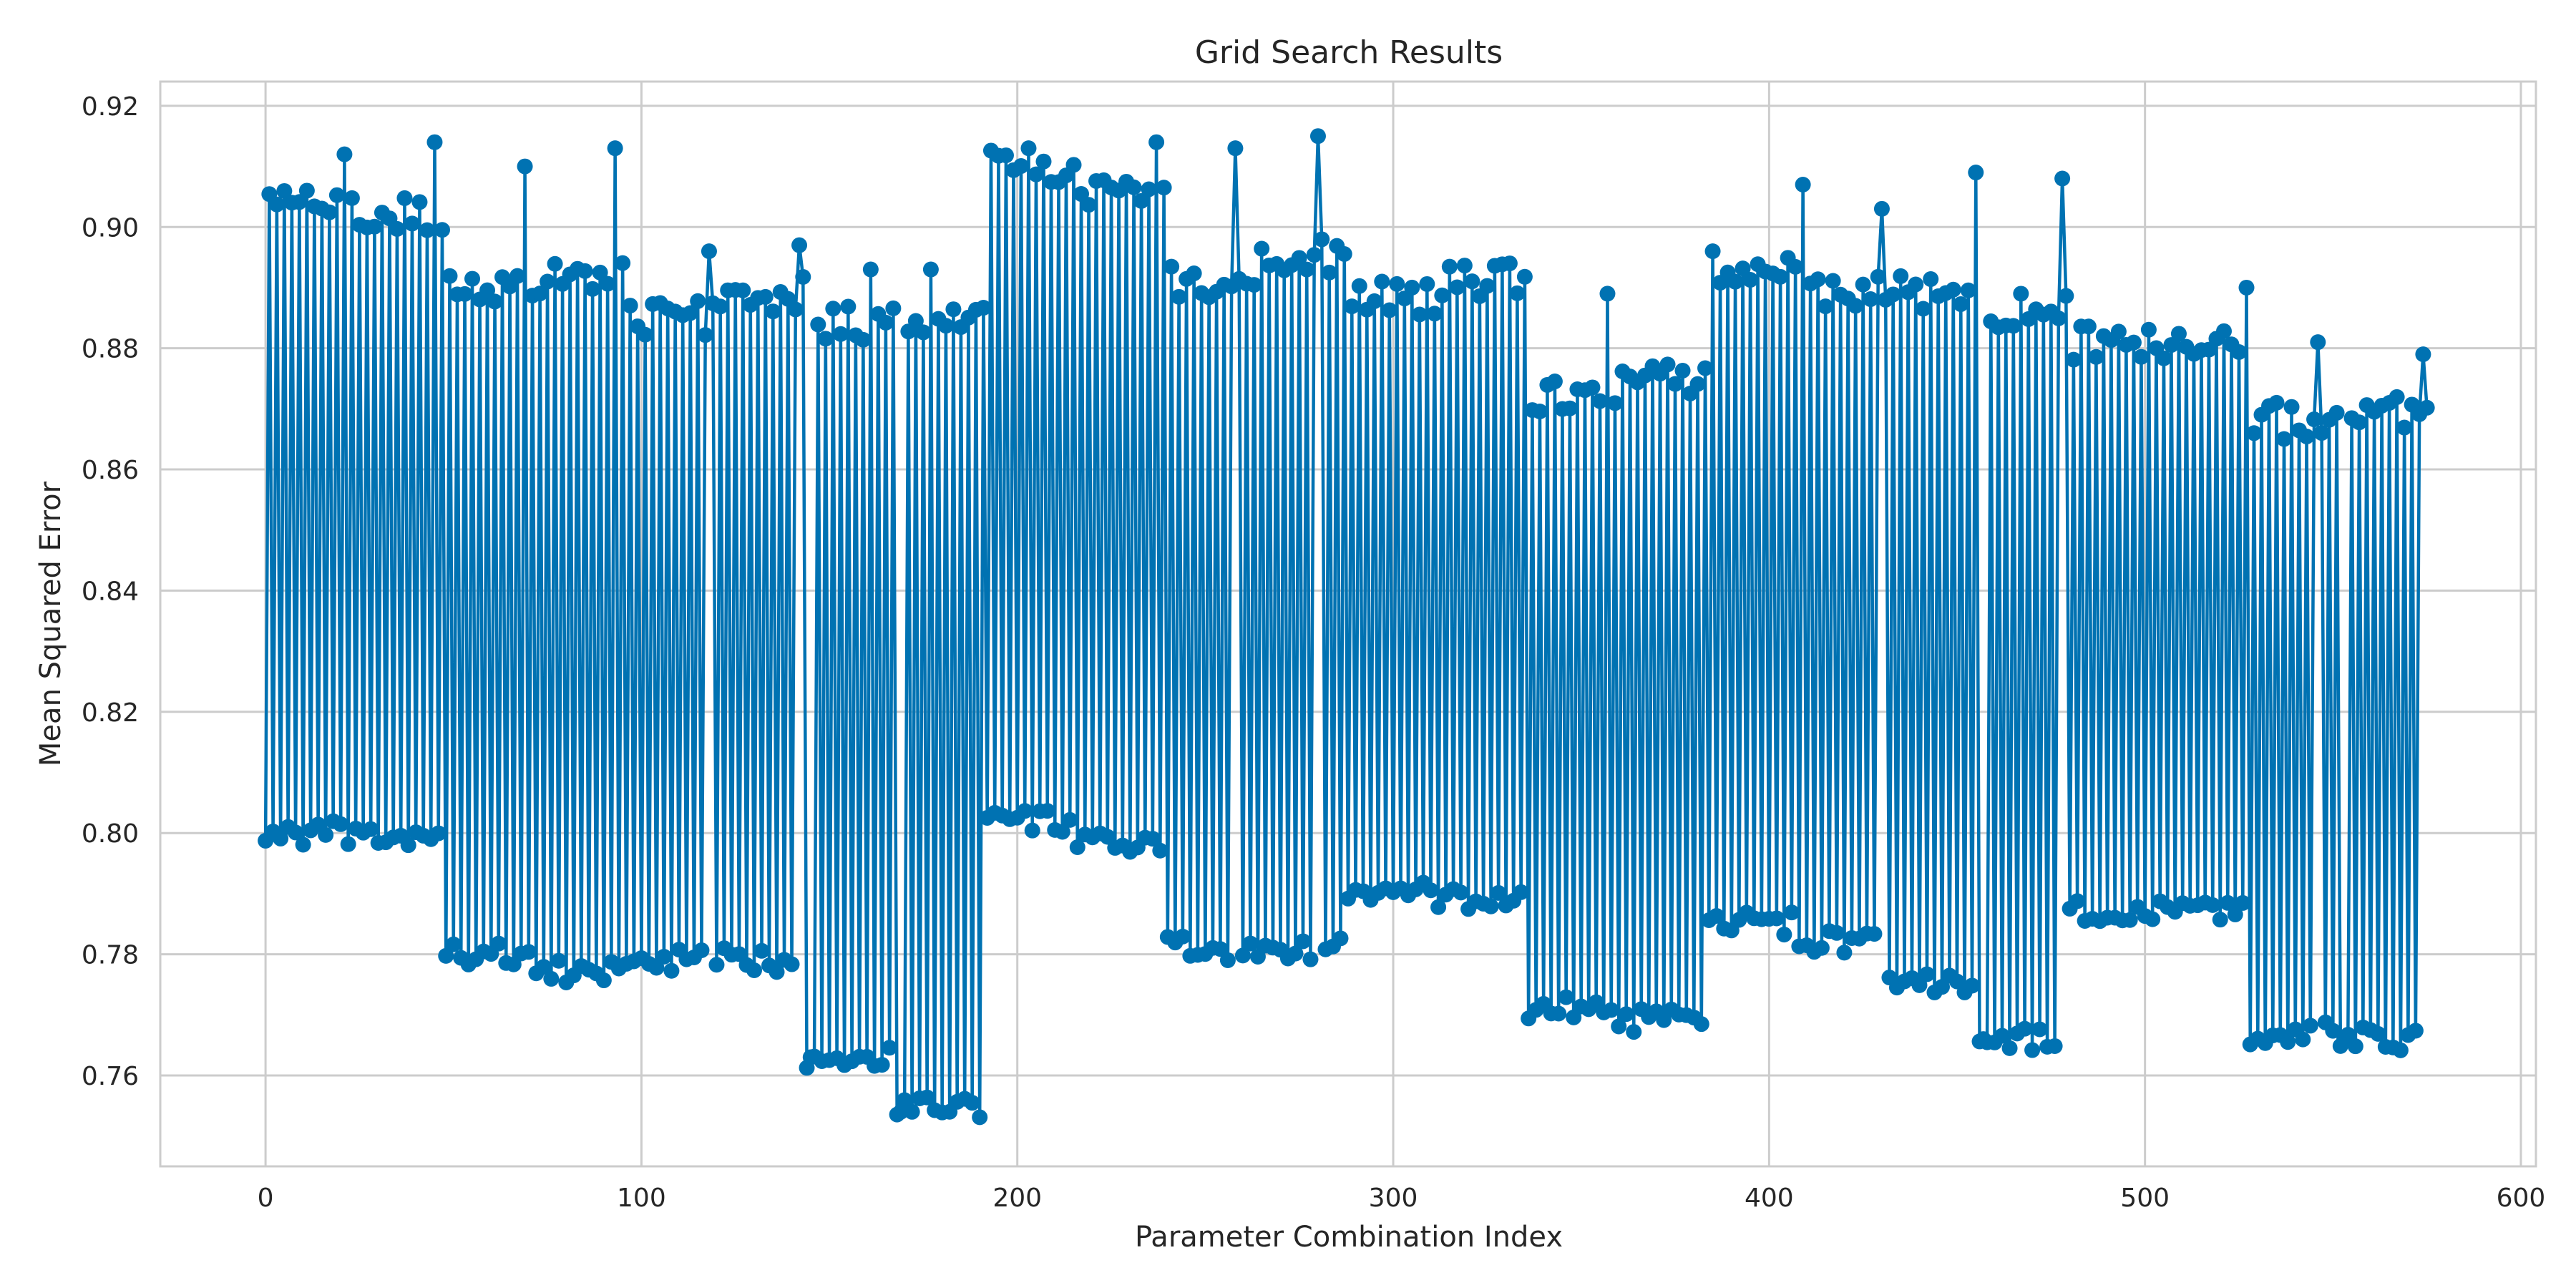 The height and width of the screenshot is (1288, 2576). Describe the element at coordinates (110, 591) in the screenshot. I see `y-axis-ticks: 0.76 0.78 0.80 0.82 0.84 0.86 0.88 0.90 0.92` at that location.